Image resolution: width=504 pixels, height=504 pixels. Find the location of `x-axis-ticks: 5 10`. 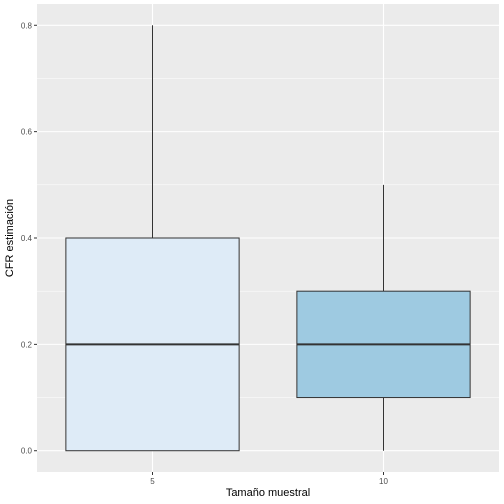

x-axis-ticks: 5 10 is located at coordinates (269, 479).